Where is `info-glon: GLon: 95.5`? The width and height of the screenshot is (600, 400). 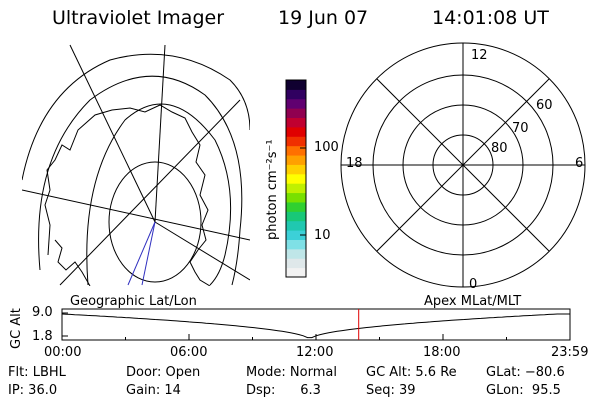
info-glon: GLon: 95.5 is located at coordinates (523, 390).